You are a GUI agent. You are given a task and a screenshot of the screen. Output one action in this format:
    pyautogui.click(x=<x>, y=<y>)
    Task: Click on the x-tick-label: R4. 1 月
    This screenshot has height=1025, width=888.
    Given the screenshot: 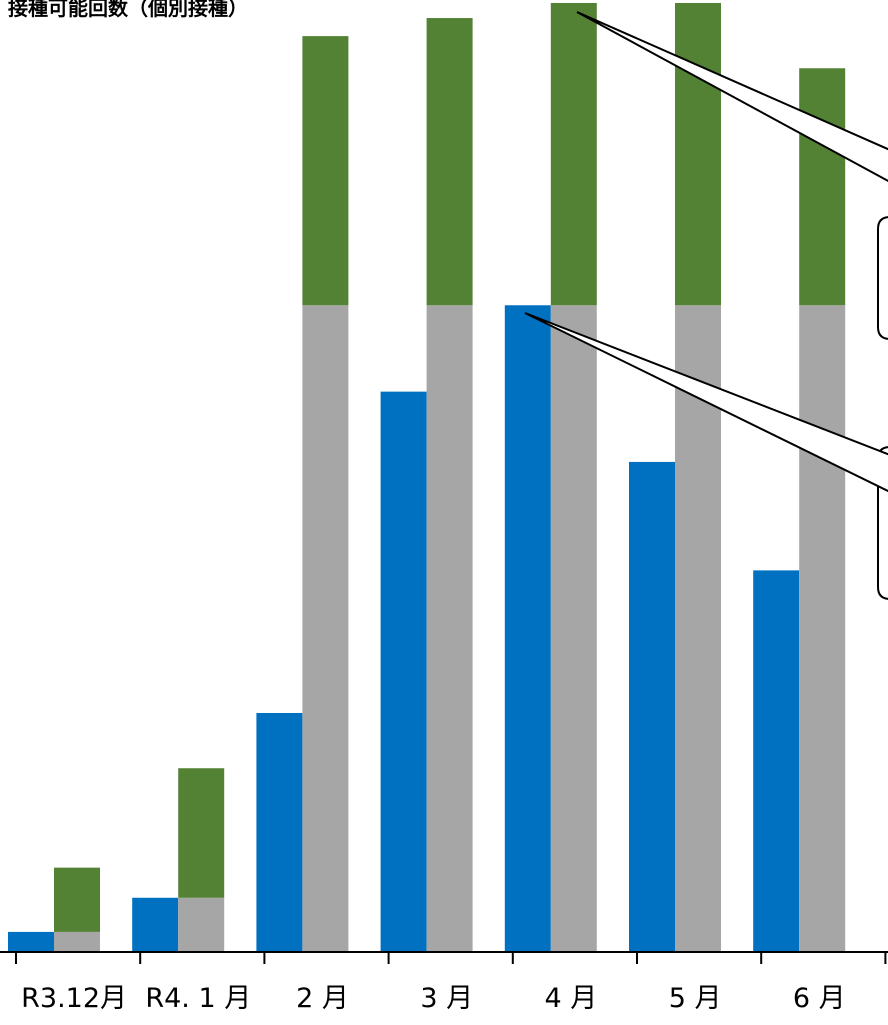 What is the action you would take?
    pyautogui.click(x=198, y=998)
    